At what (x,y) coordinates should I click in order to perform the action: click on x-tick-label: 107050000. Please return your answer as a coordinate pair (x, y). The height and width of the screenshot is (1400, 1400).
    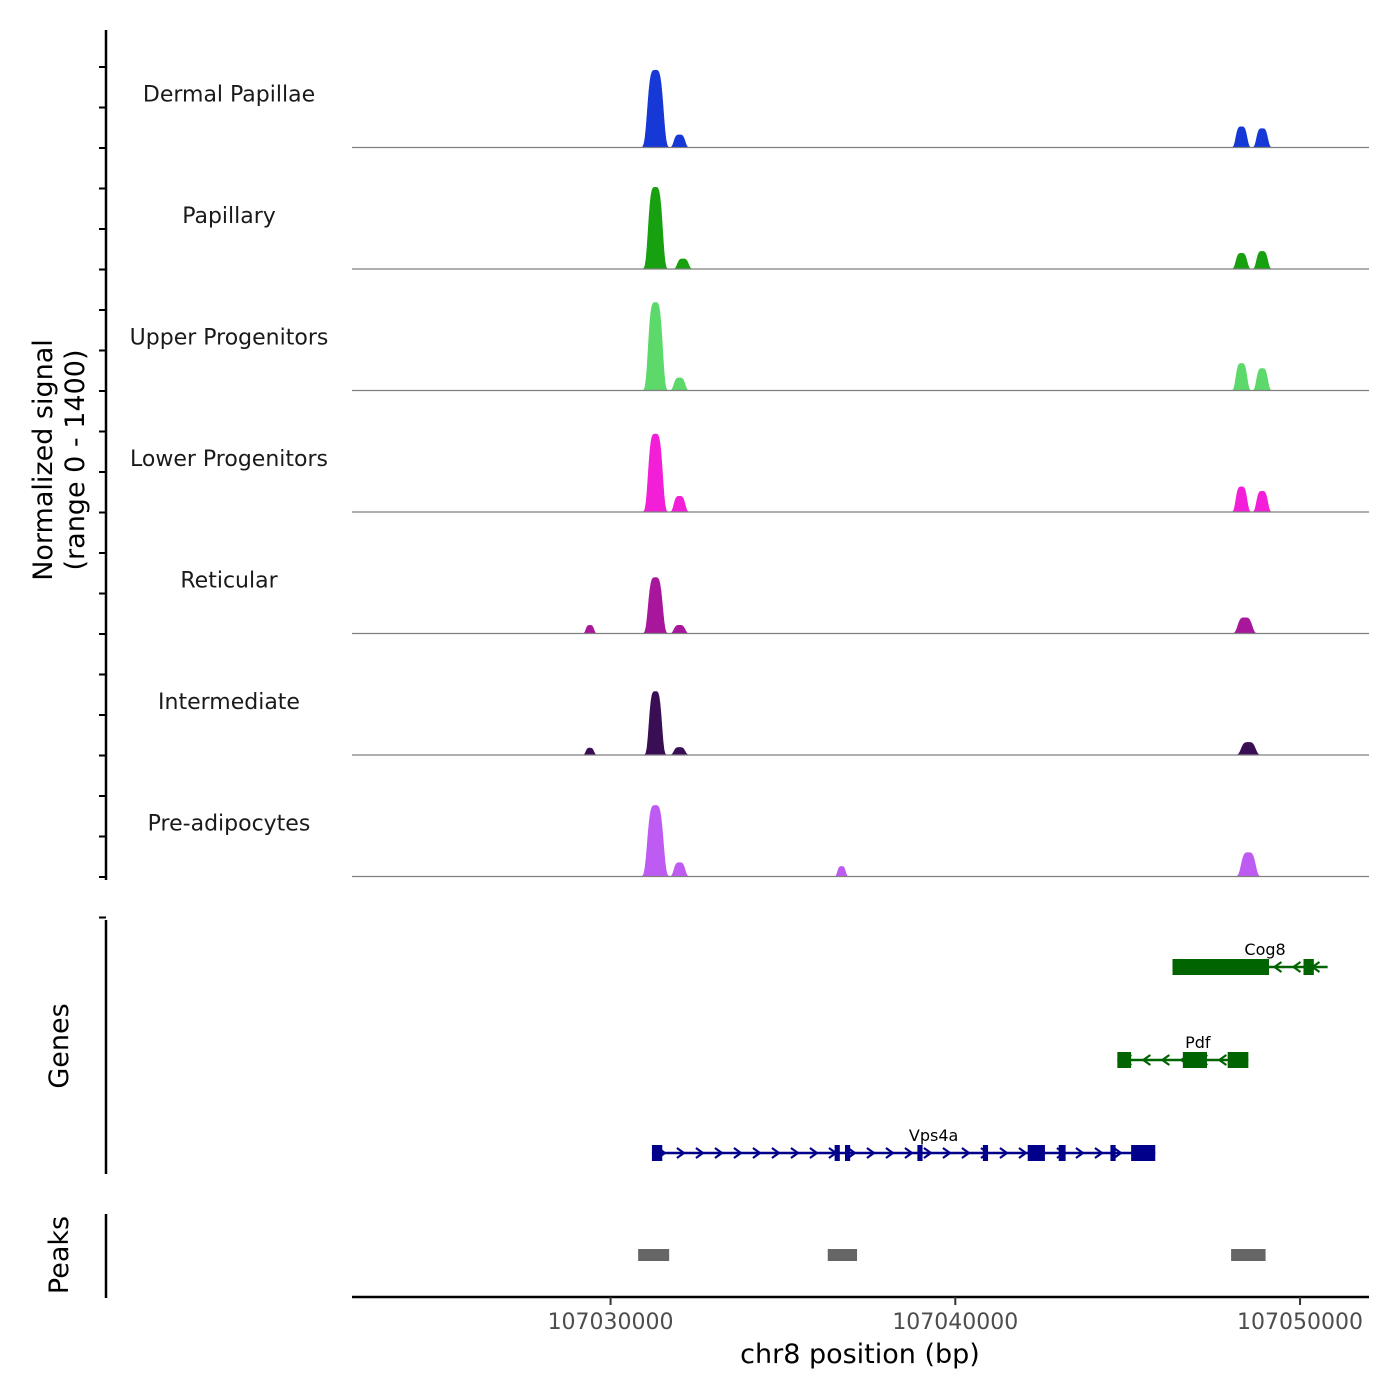
    Looking at the image, I should click on (1300, 1322).